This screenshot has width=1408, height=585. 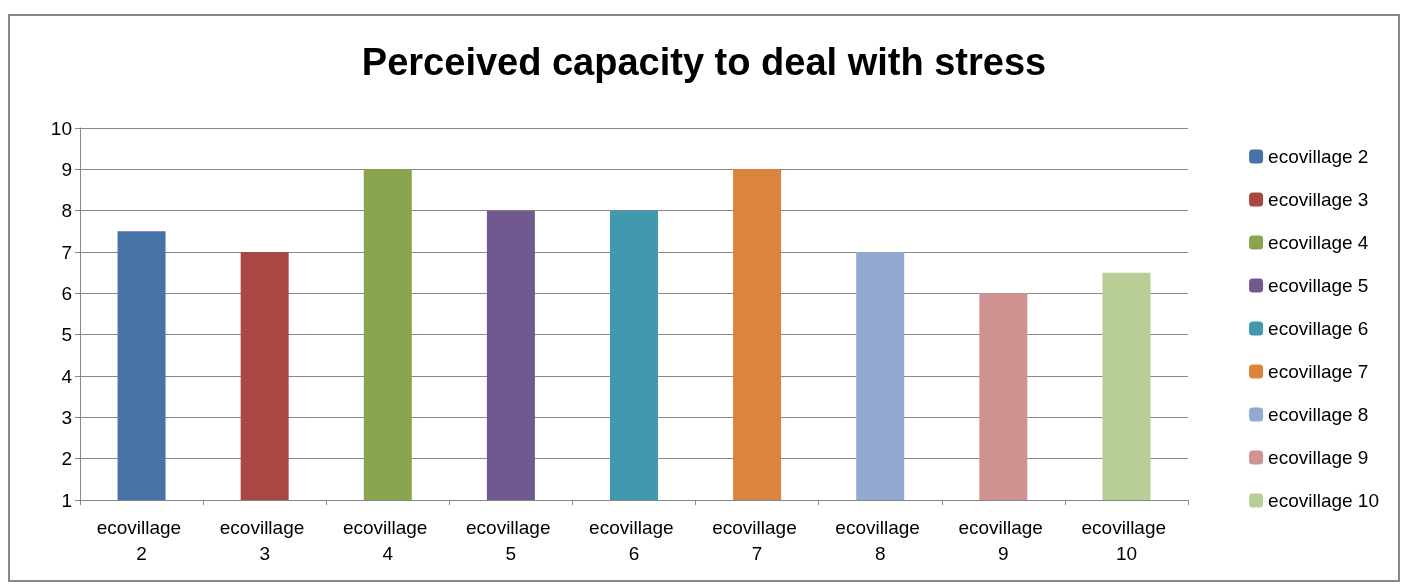 I want to click on x-tick-label: ecovillage 9, so click(x=1003, y=540).